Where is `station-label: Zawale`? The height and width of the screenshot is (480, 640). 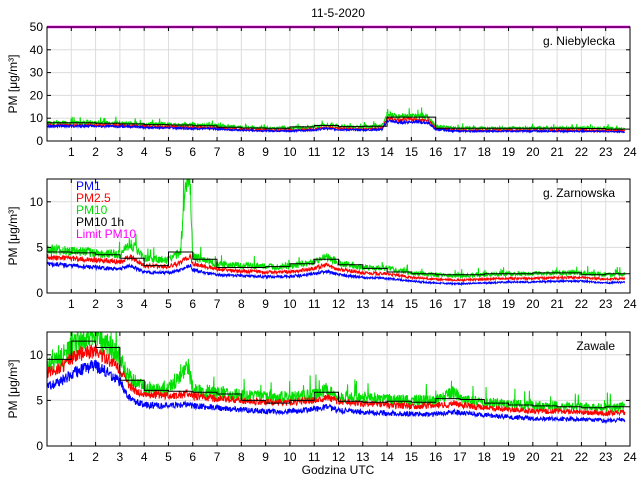 station-label: Zawale is located at coordinates (595, 346).